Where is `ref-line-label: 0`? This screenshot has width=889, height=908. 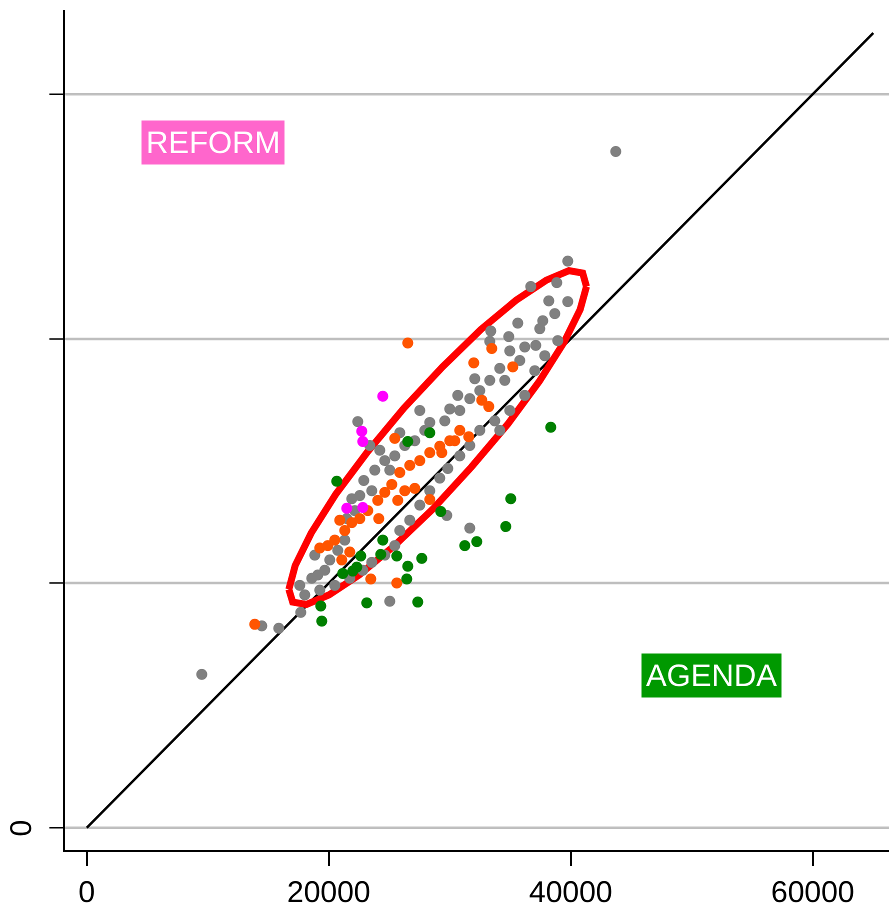
ref-line-label: 0 is located at coordinates (21, 828).